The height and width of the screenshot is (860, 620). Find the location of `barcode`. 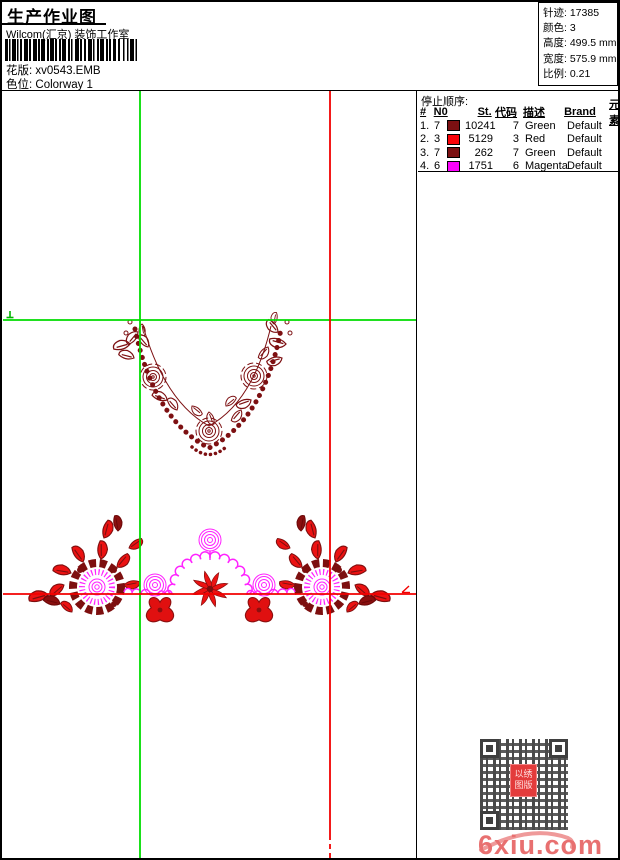

barcode is located at coordinates (71, 50).